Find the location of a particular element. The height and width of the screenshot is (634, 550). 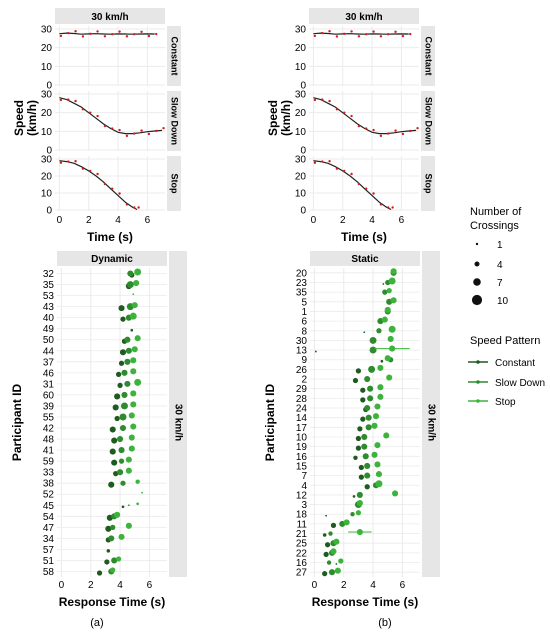

y-tick-label: 17 is located at coordinates (302, 428).